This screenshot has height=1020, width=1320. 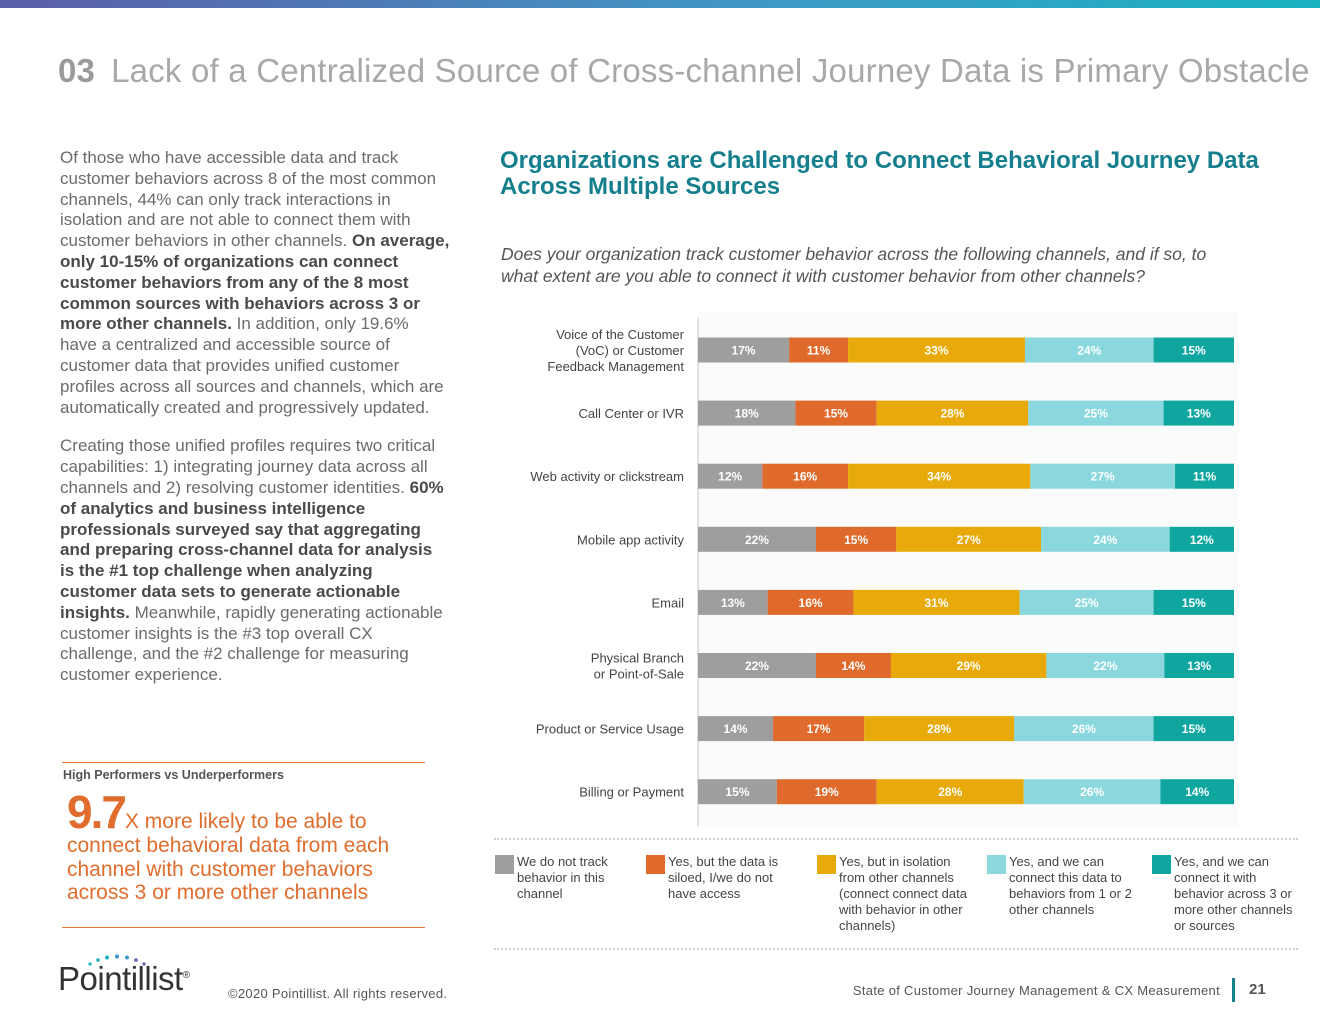 What do you see at coordinates (562, 877) in the screenshot?
I see `legend-label: We do not track behavior in this channel` at bounding box center [562, 877].